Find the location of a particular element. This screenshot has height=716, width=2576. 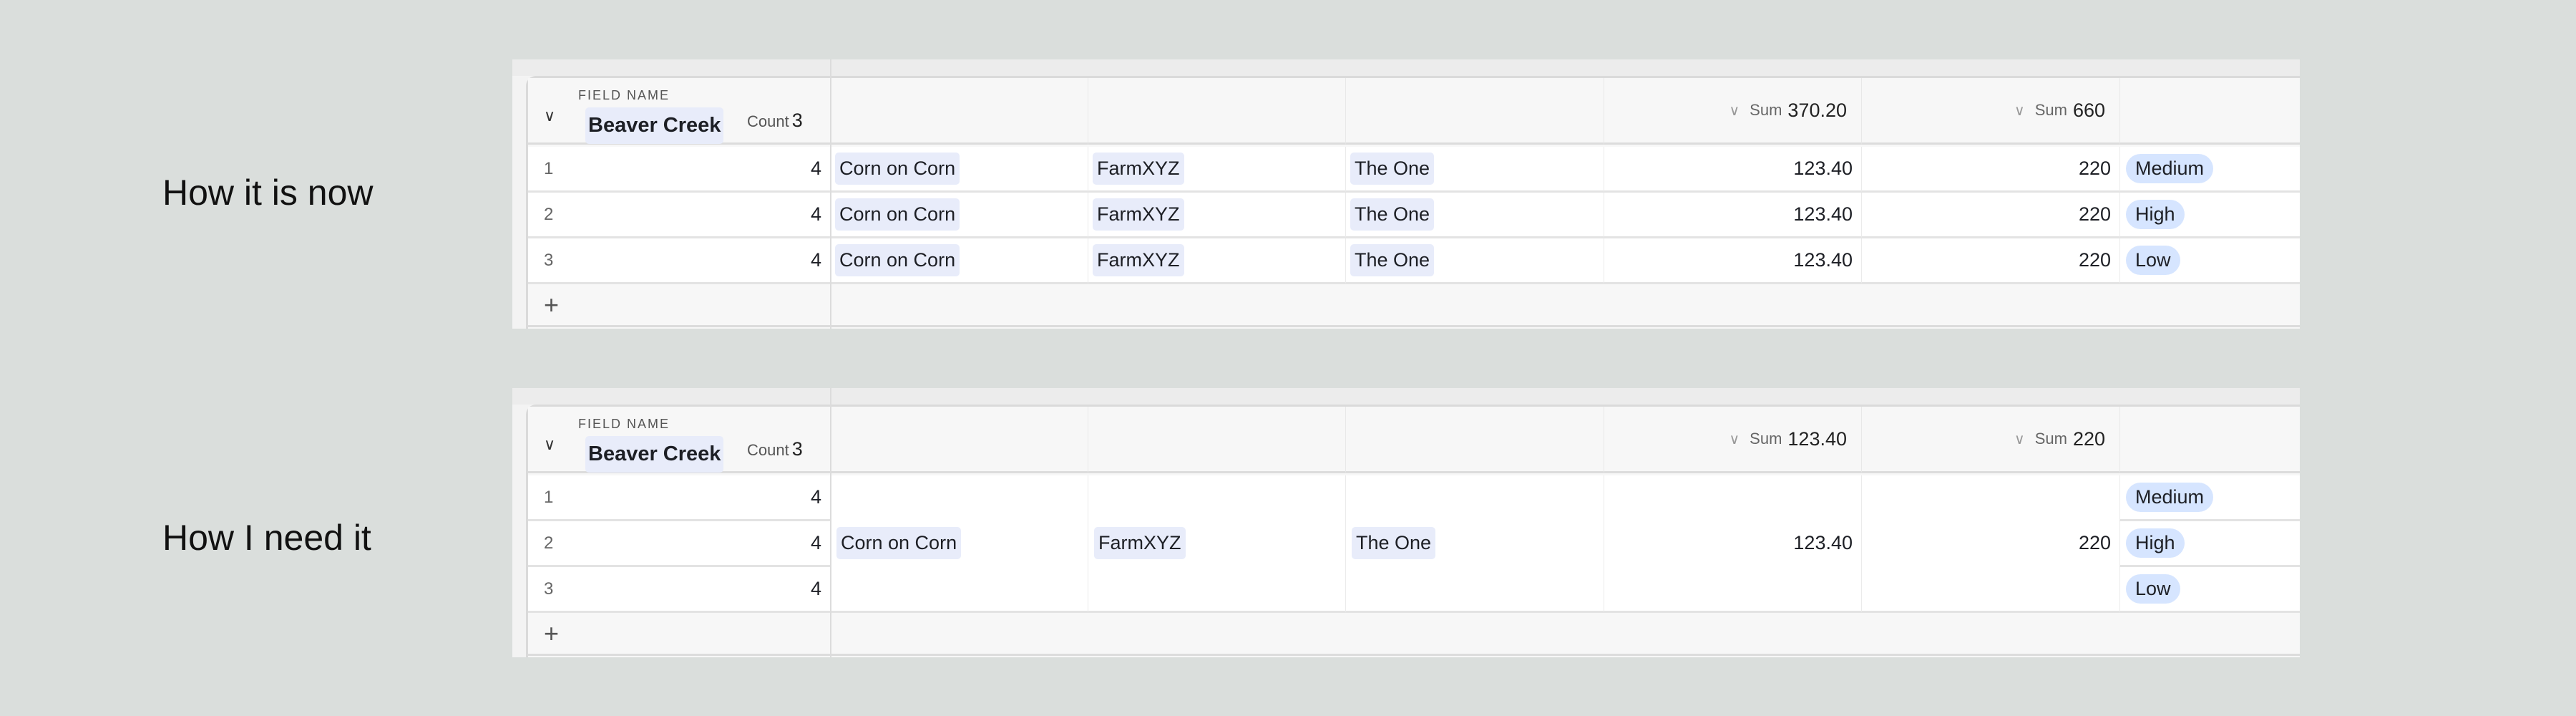

sum-label: Sum is located at coordinates (2050, 439).